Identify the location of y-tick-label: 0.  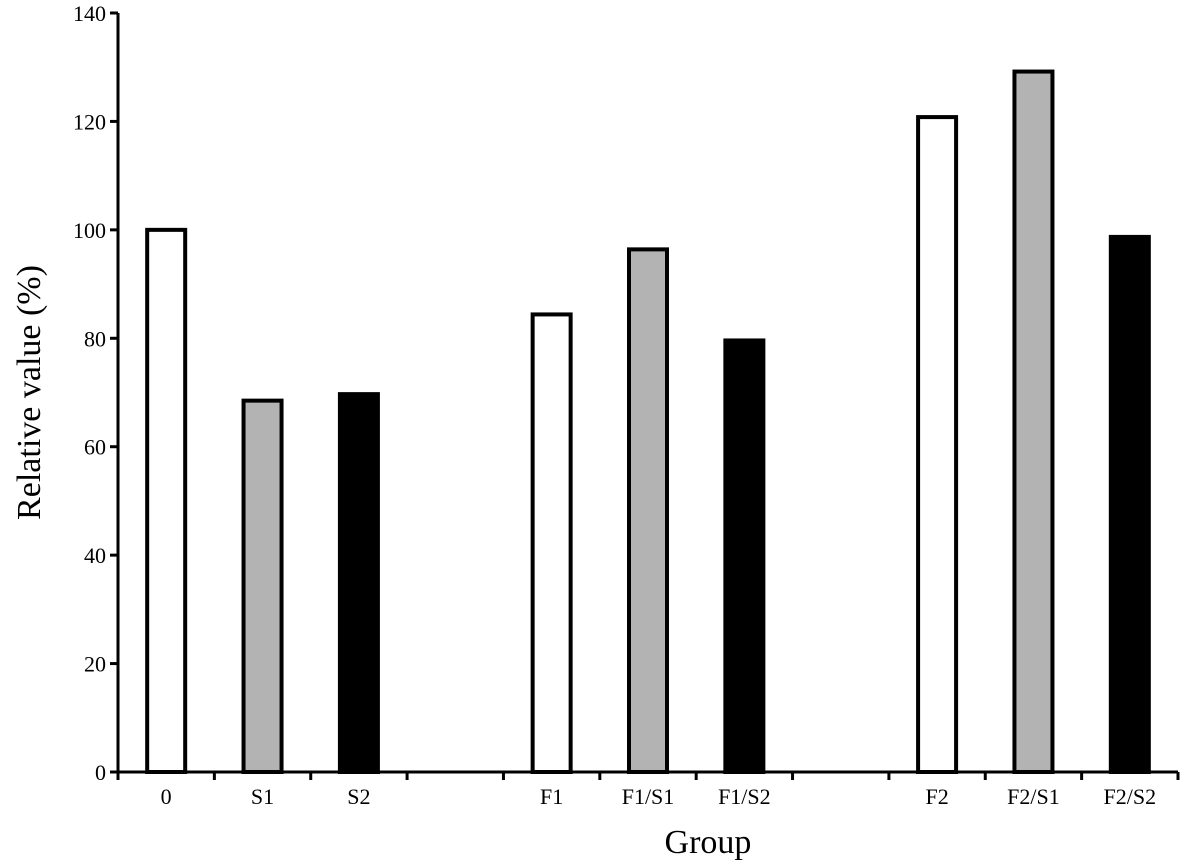
(100, 772).